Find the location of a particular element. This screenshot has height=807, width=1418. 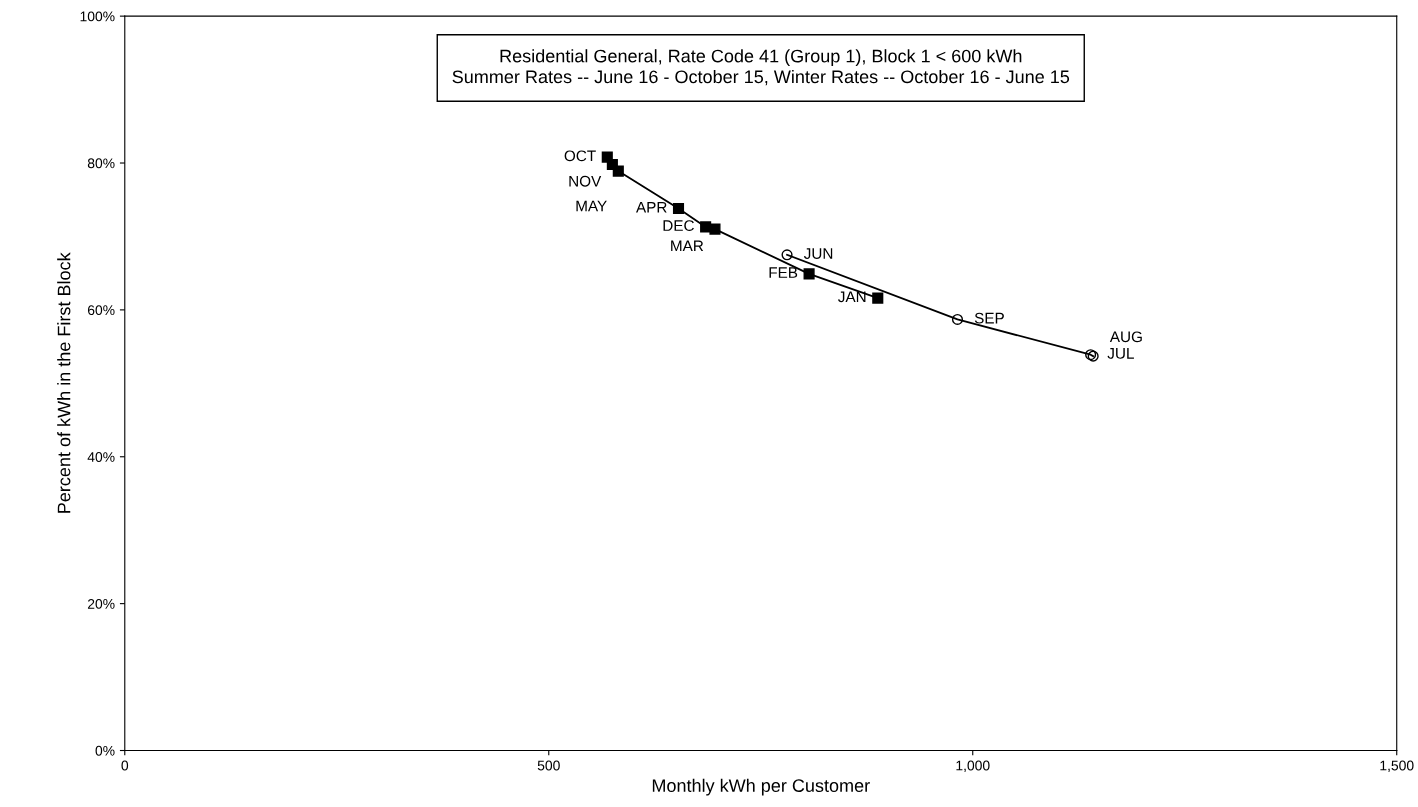

data-label: JUL is located at coordinates (1120, 353).